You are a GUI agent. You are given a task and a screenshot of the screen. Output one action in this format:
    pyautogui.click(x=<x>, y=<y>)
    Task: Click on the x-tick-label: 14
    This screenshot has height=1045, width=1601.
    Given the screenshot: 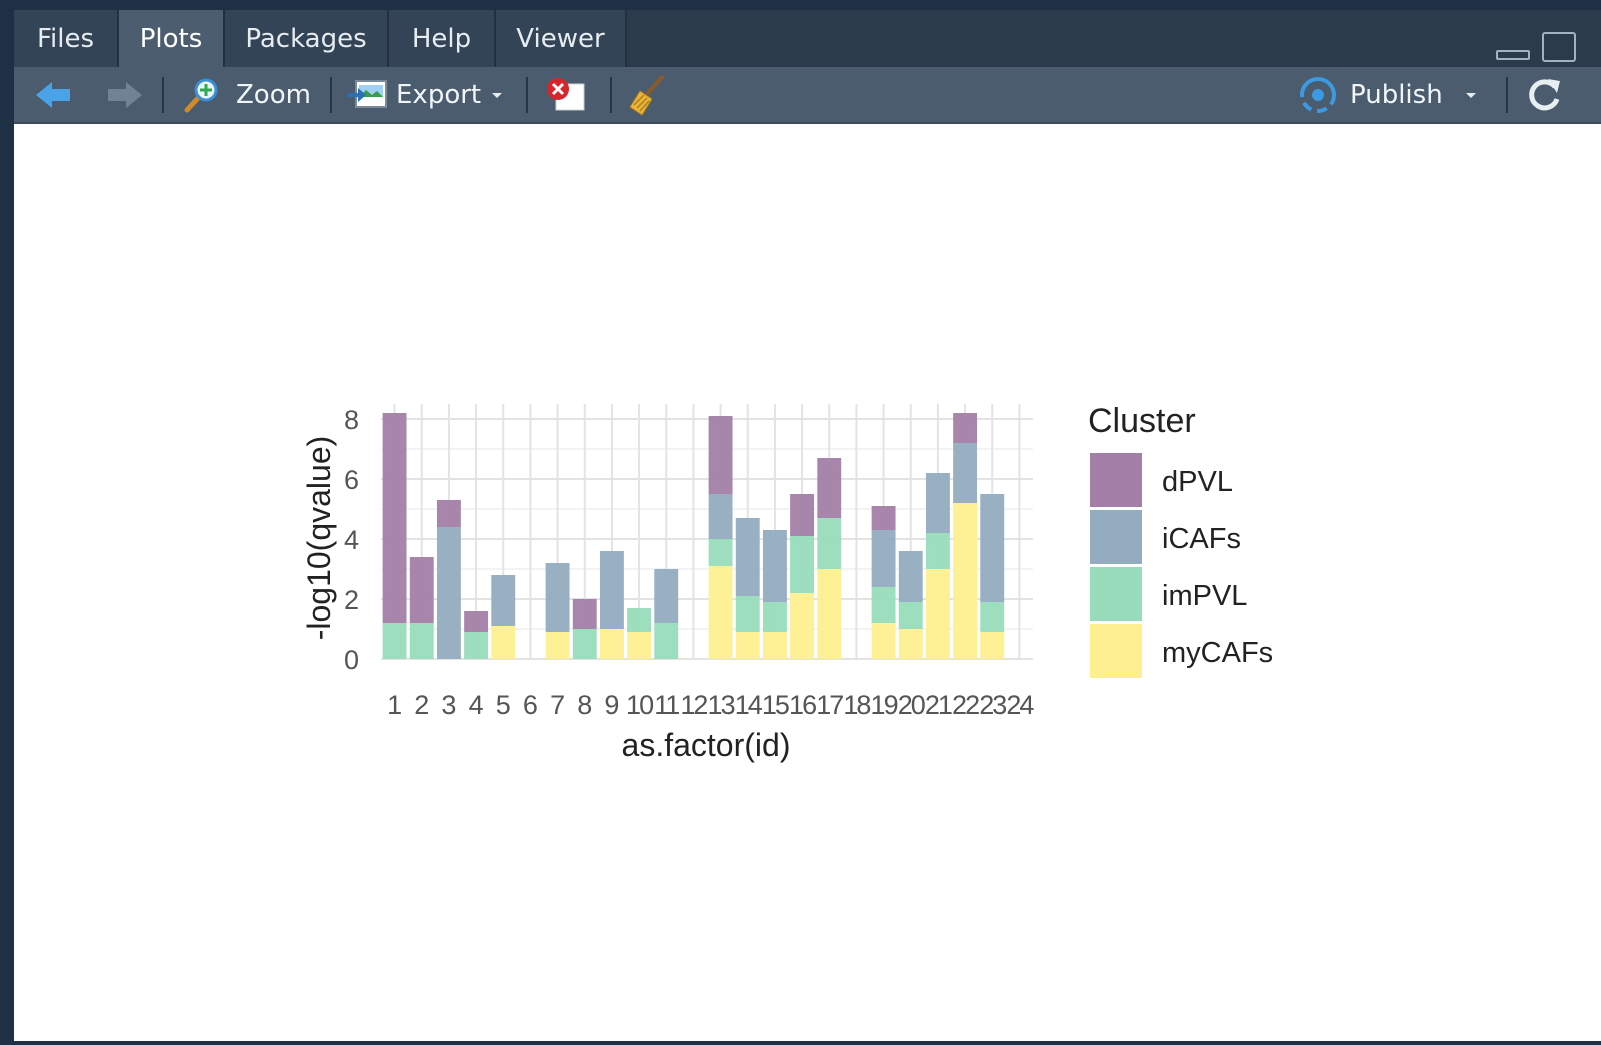 What is the action you would take?
    pyautogui.click(x=749, y=705)
    